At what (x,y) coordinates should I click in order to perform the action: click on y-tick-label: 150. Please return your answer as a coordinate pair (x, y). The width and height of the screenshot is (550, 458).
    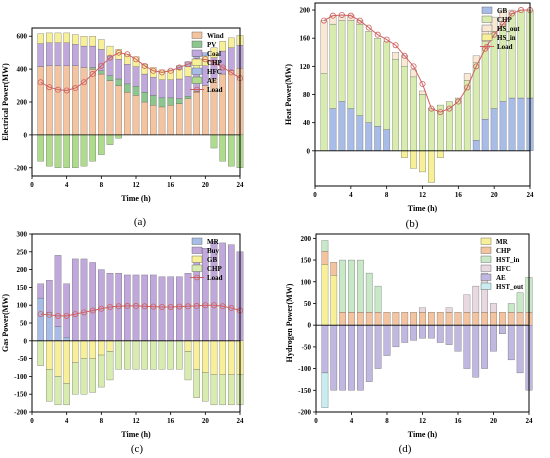
    Looking at the image, I should click on (22, 288).